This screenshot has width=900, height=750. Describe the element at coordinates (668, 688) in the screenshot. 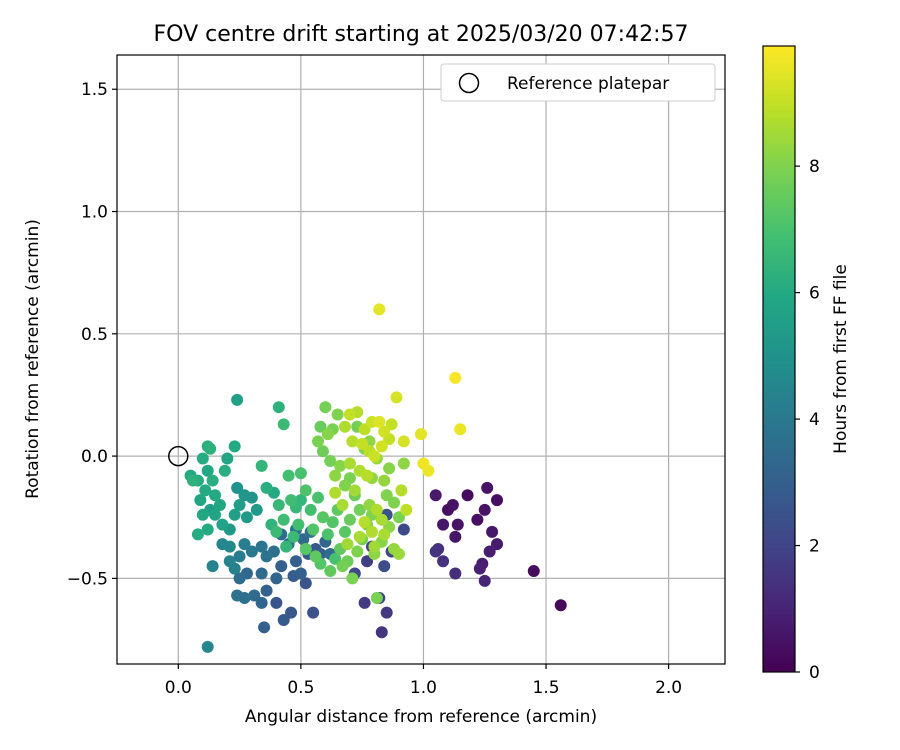

I see `x-tick-label: 2.0` at that location.